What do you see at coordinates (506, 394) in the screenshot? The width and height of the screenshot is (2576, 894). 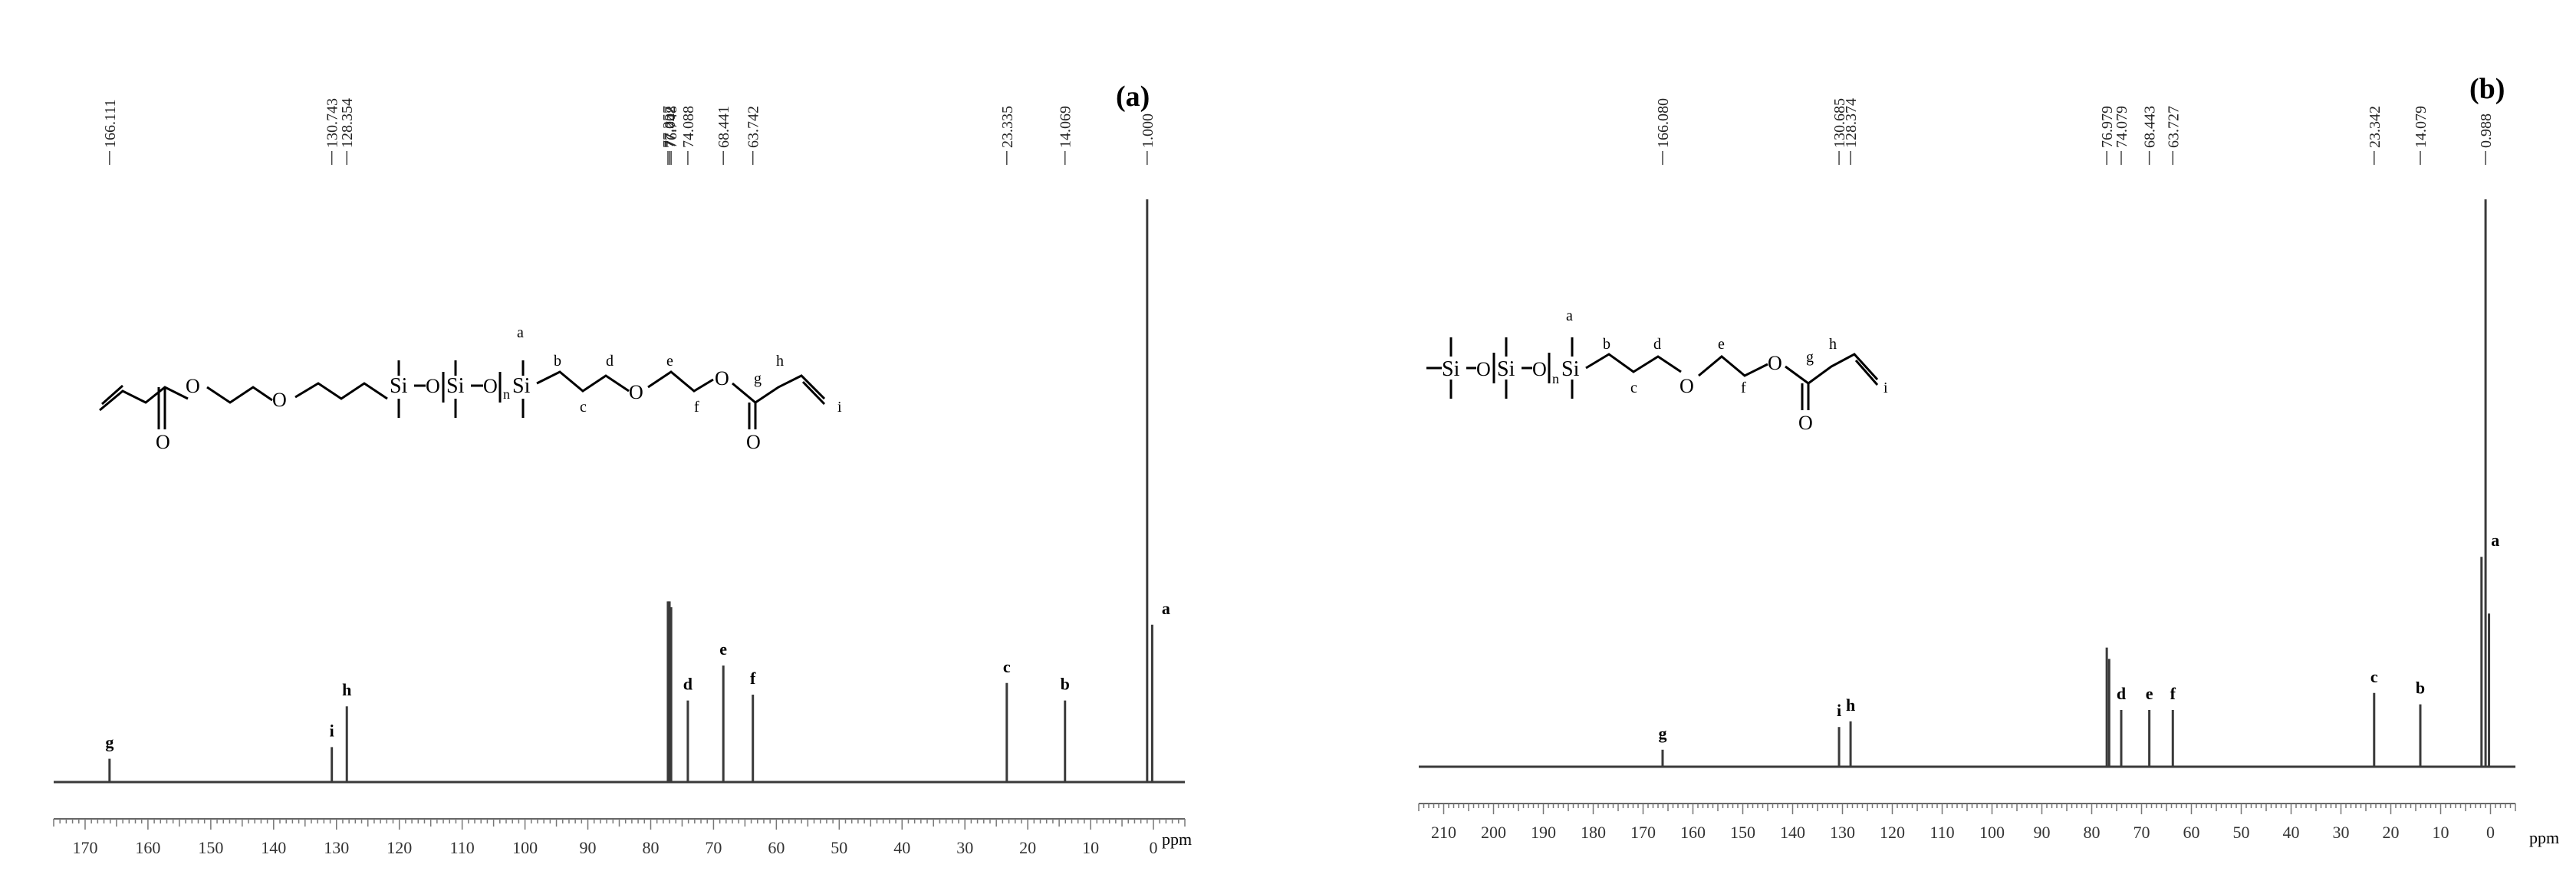 I see `n-subscript-a: n` at bounding box center [506, 394].